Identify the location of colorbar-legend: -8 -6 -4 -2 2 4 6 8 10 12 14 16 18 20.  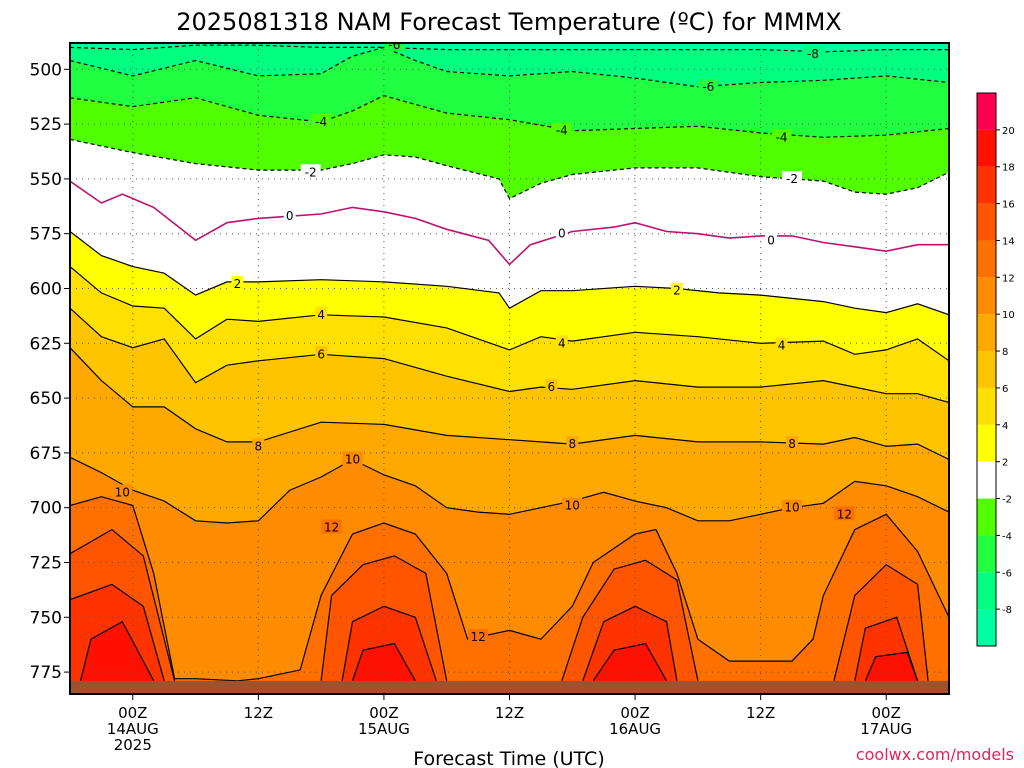
(995, 369).